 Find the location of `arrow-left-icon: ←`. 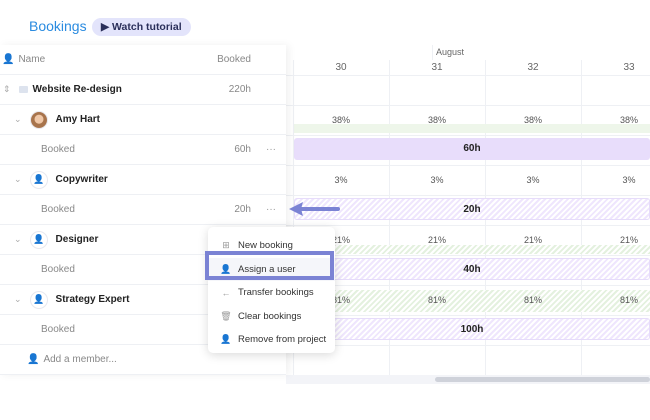

arrow-left-icon: ← is located at coordinates (226, 292).